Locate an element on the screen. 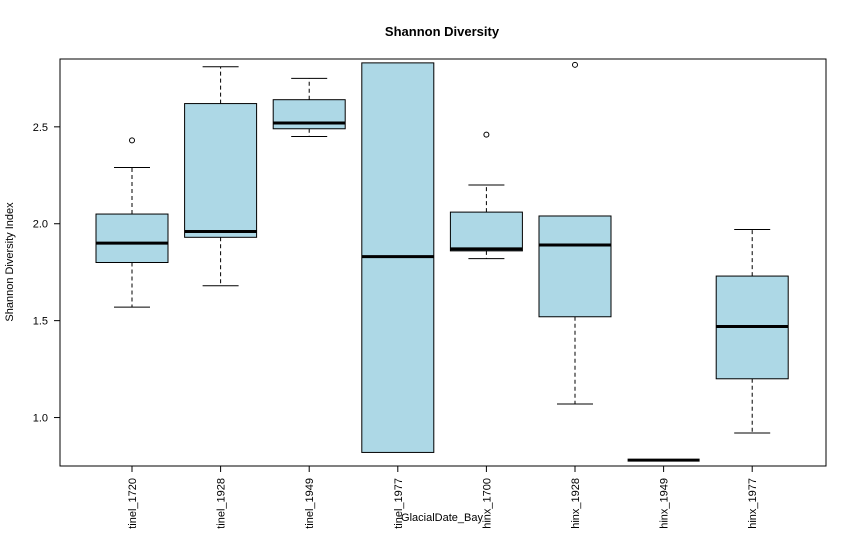 This screenshot has height=540, width=856. x-axis-label: GlacialDate_Bay is located at coordinates (442, 518).